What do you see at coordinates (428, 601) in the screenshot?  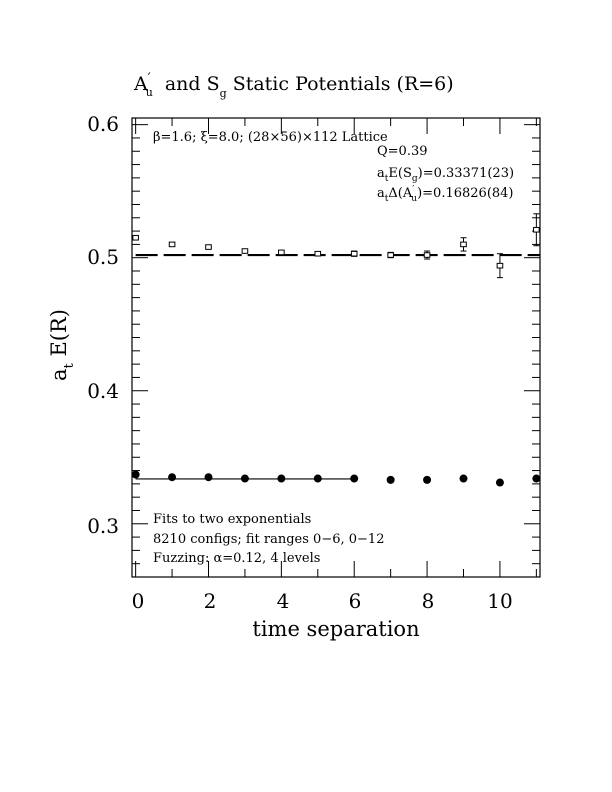 I see `x-tick-label-8: 8` at bounding box center [428, 601].